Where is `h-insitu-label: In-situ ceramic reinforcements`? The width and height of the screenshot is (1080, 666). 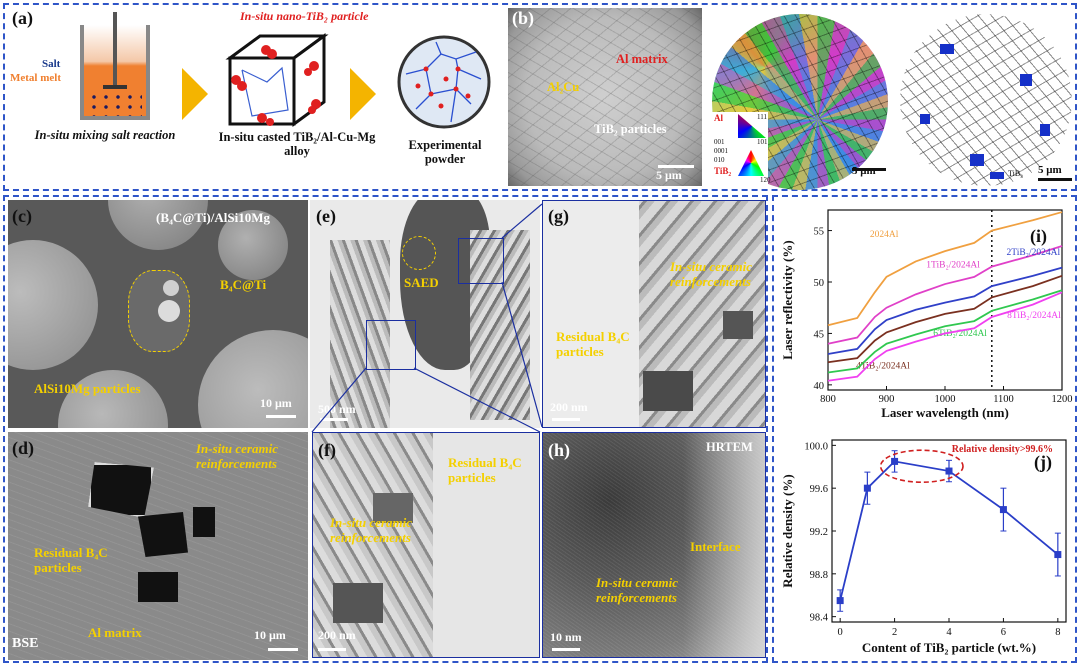 h-insitu-label: In-situ ceramic reinforcements is located at coordinates (637, 590).